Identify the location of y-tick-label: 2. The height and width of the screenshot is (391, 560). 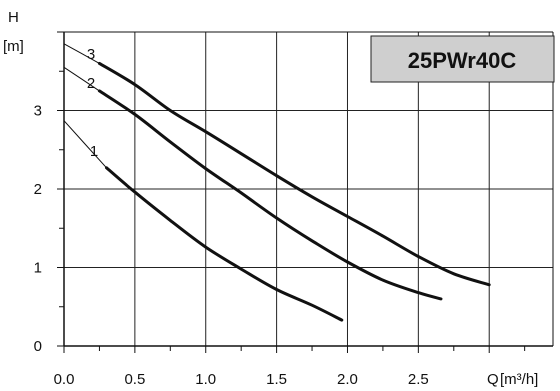
(38, 189).